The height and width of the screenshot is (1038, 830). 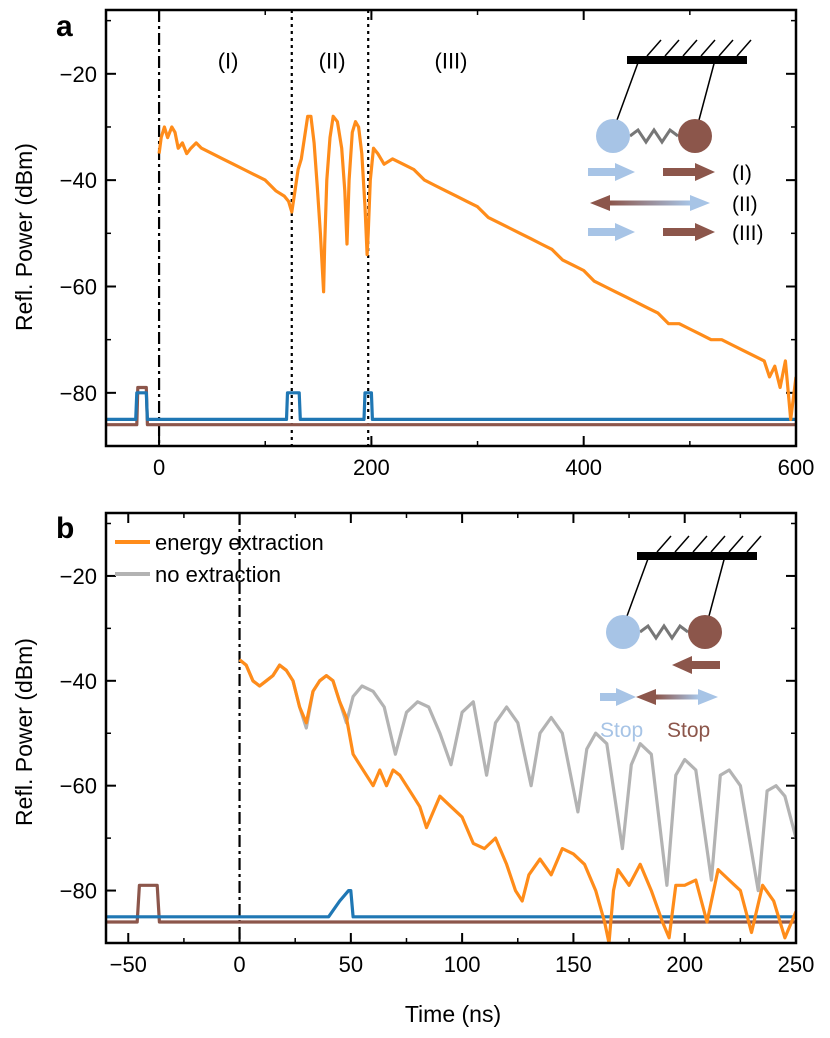 What do you see at coordinates (332, 60) in the screenshot?
I see `region-label-2: (II)` at bounding box center [332, 60].